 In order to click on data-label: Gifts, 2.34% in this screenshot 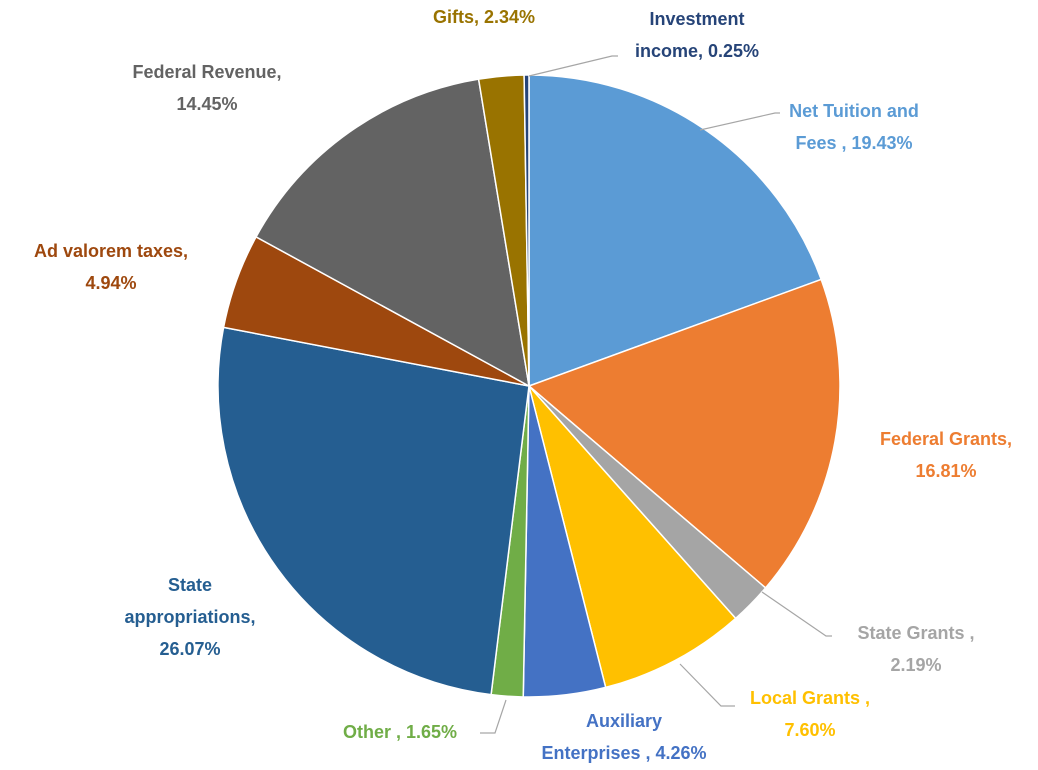, I will do `click(484, 17)`.